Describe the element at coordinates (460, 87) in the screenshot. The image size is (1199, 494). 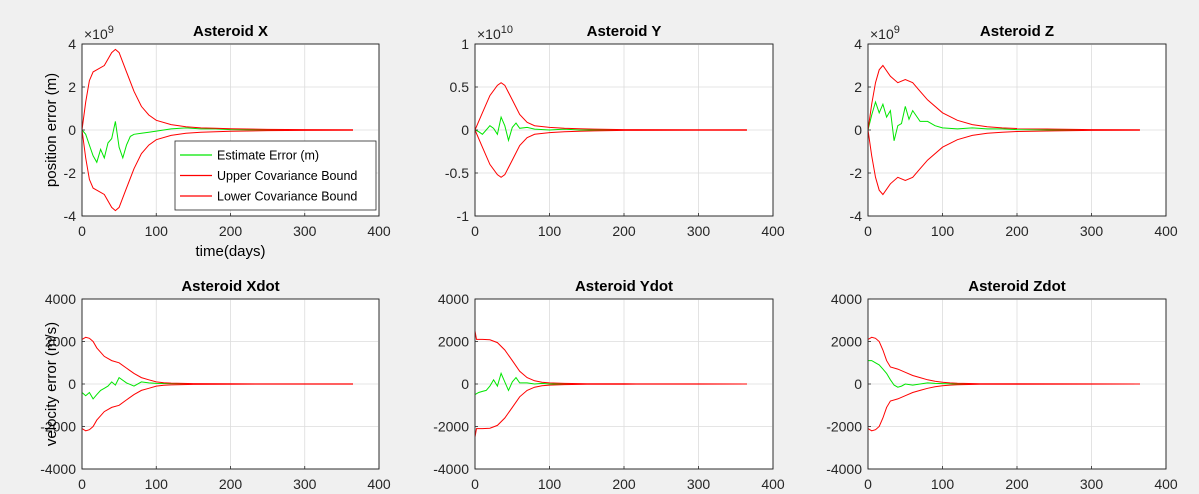
I see `y-tick-label: 0.5` at that location.